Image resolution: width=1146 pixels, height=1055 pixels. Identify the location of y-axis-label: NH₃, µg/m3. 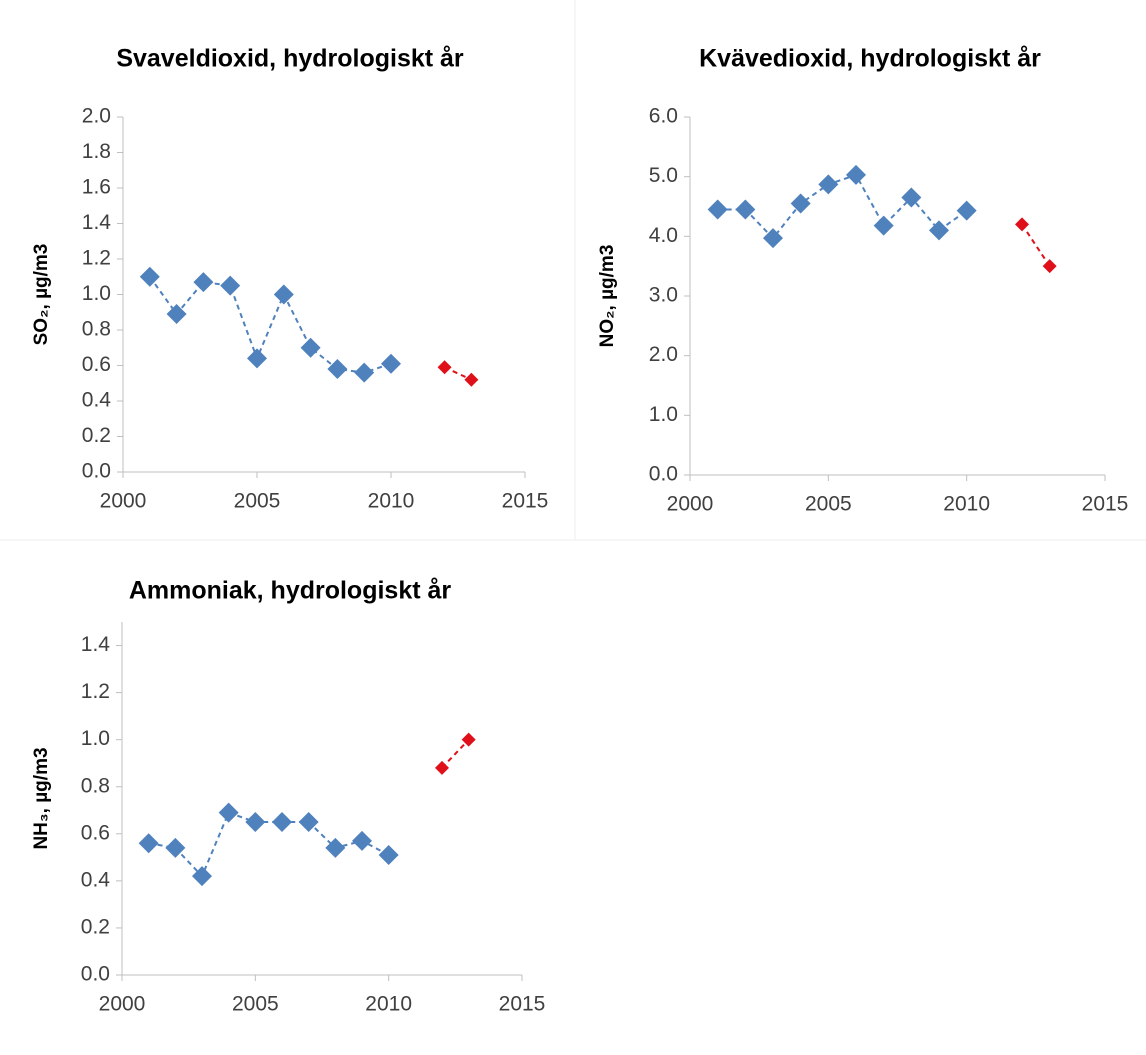
(41, 798).